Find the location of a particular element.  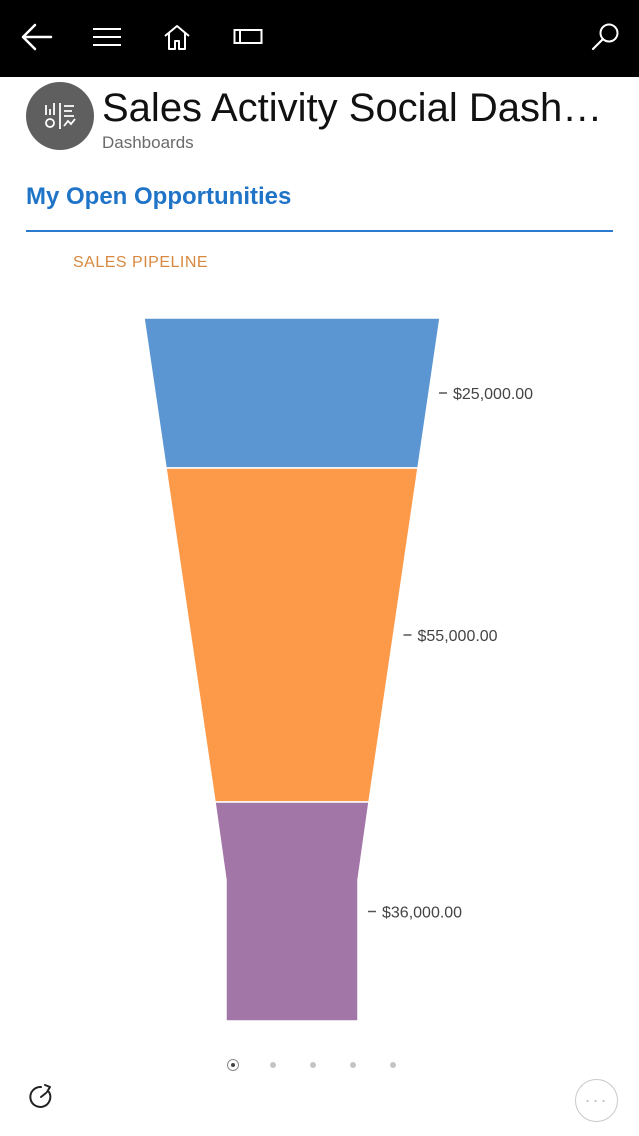

home-icon is located at coordinates (177, 37).